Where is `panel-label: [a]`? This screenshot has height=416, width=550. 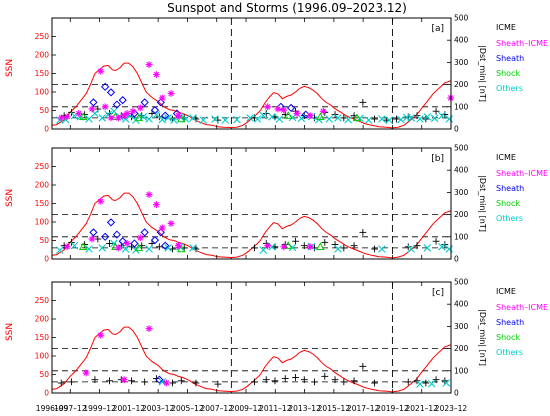 panel-label: [a] is located at coordinates (437, 29).